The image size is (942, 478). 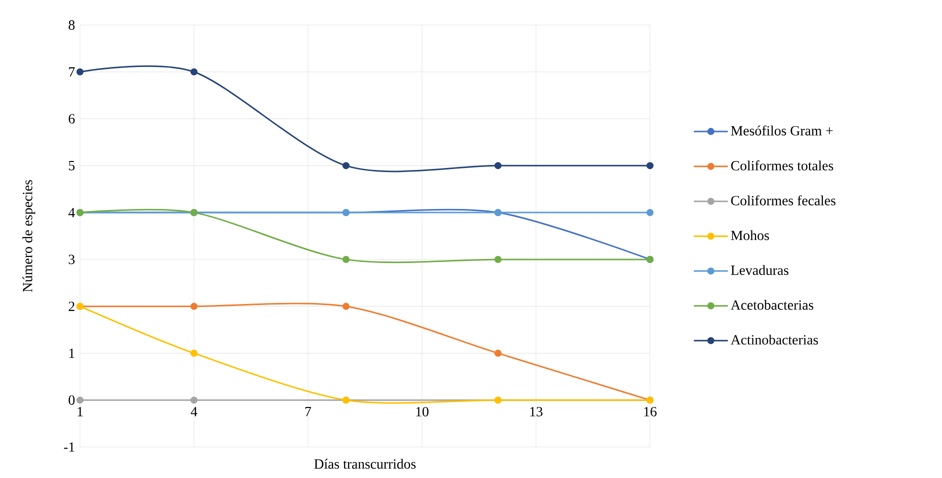 I want to click on y-tick-label: -1, so click(x=69, y=447).